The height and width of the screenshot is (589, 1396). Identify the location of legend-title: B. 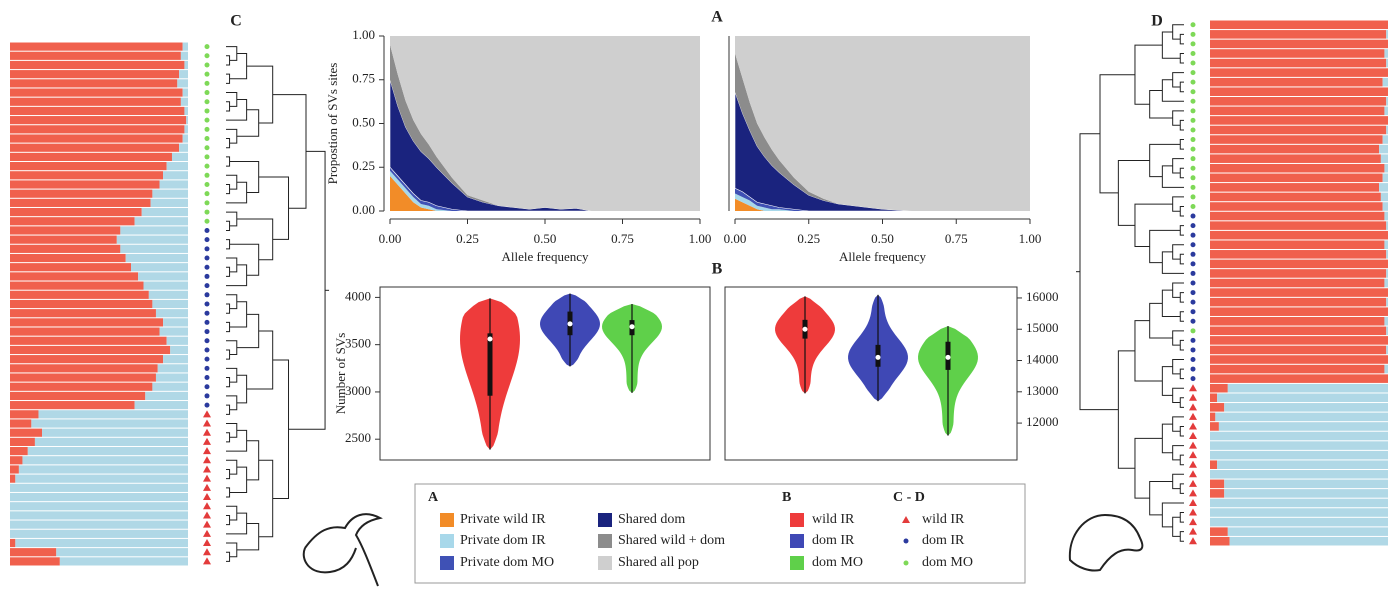
(786, 497).